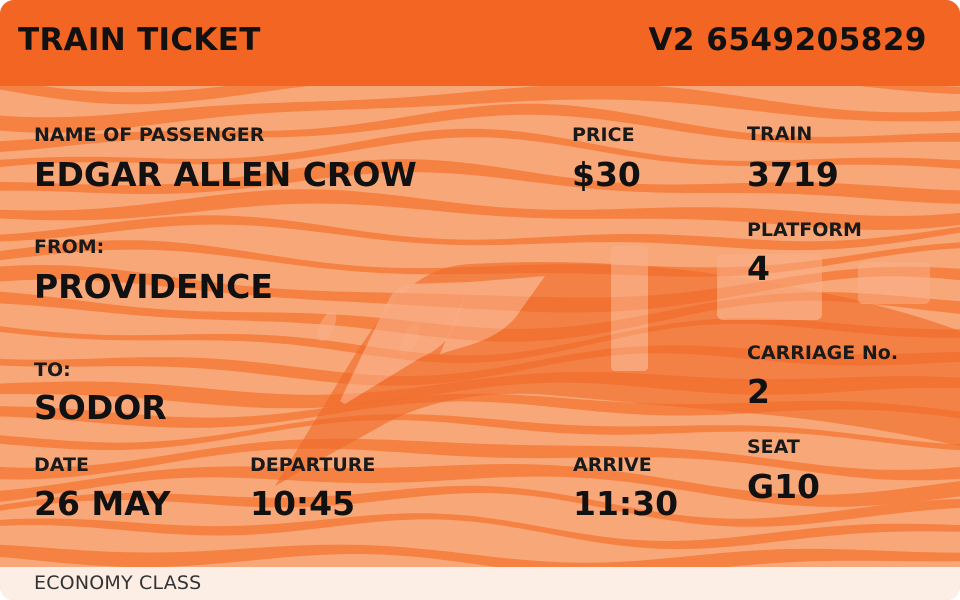 The image size is (960, 600). I want to click on carriage-label: CARRIAGE No., so click(823, 353).